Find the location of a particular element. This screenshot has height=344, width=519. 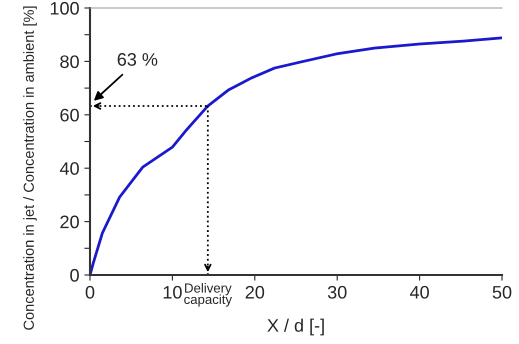

x-axis-title: X / d [-] is located at coordinates (295, 327).